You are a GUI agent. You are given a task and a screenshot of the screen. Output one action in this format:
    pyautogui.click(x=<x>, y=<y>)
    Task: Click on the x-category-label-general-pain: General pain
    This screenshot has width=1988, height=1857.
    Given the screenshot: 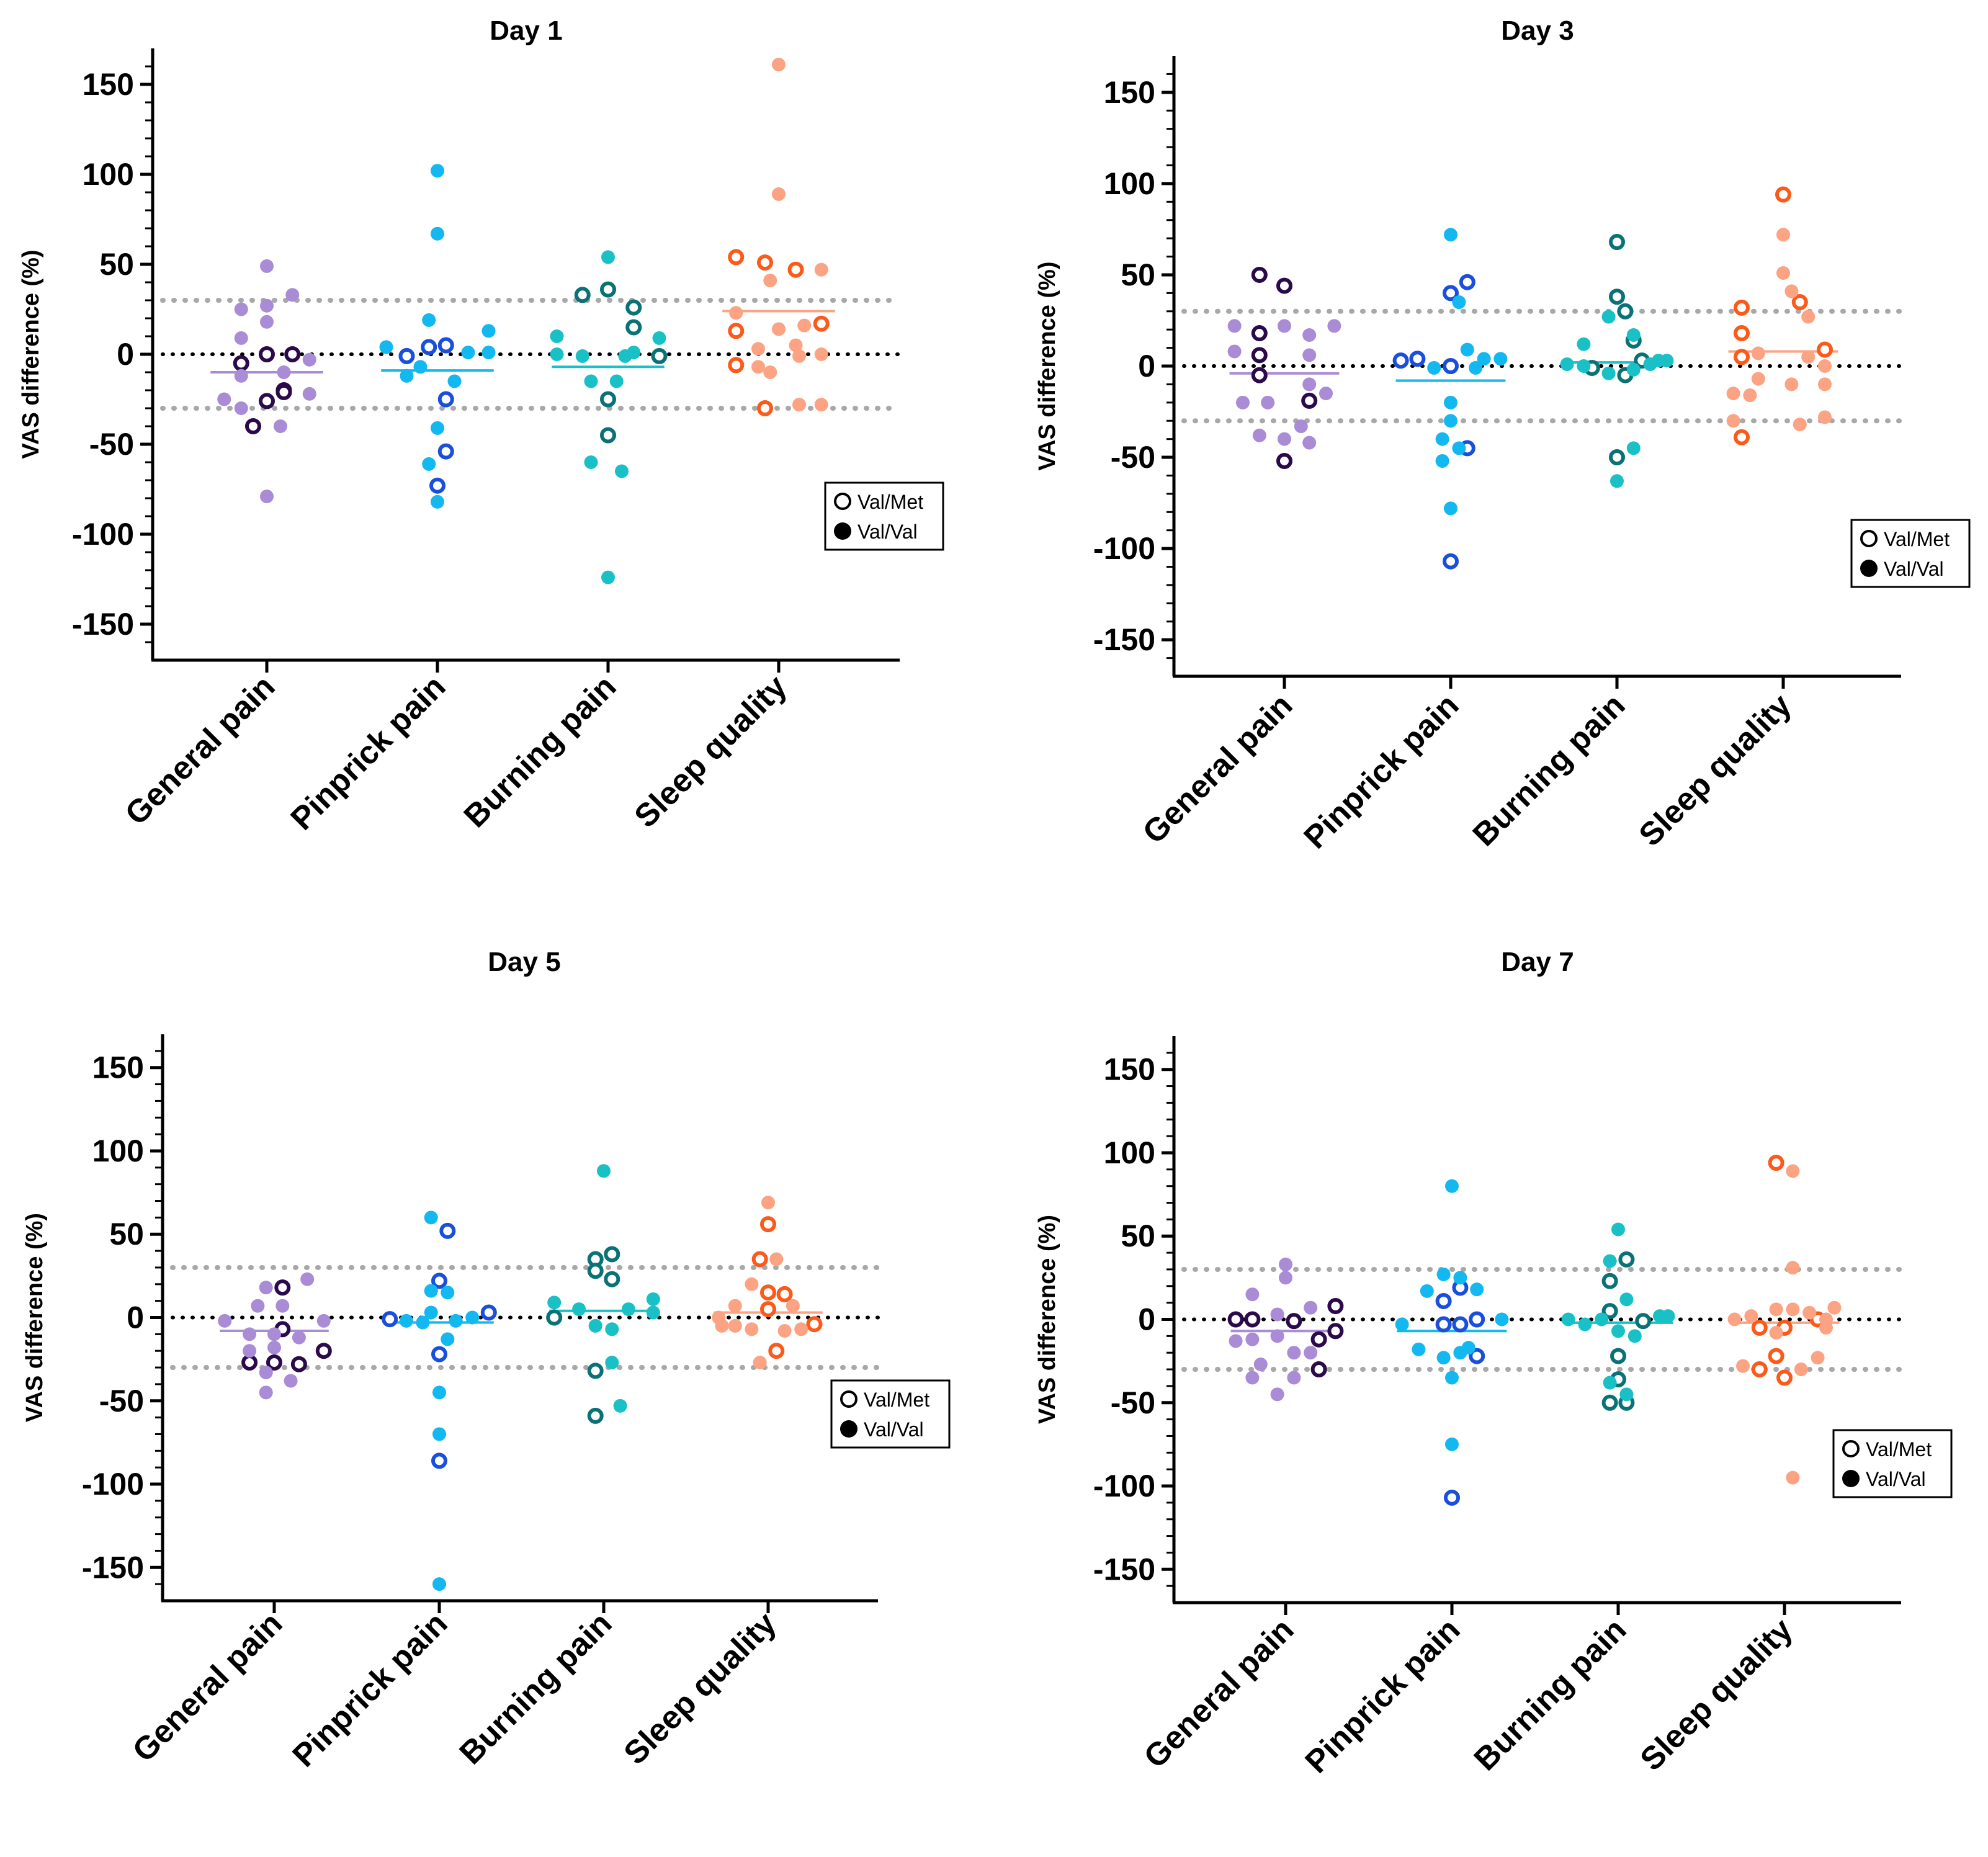 What is the action you would take?
    pyautogui.click(x=1218, y=769)
    